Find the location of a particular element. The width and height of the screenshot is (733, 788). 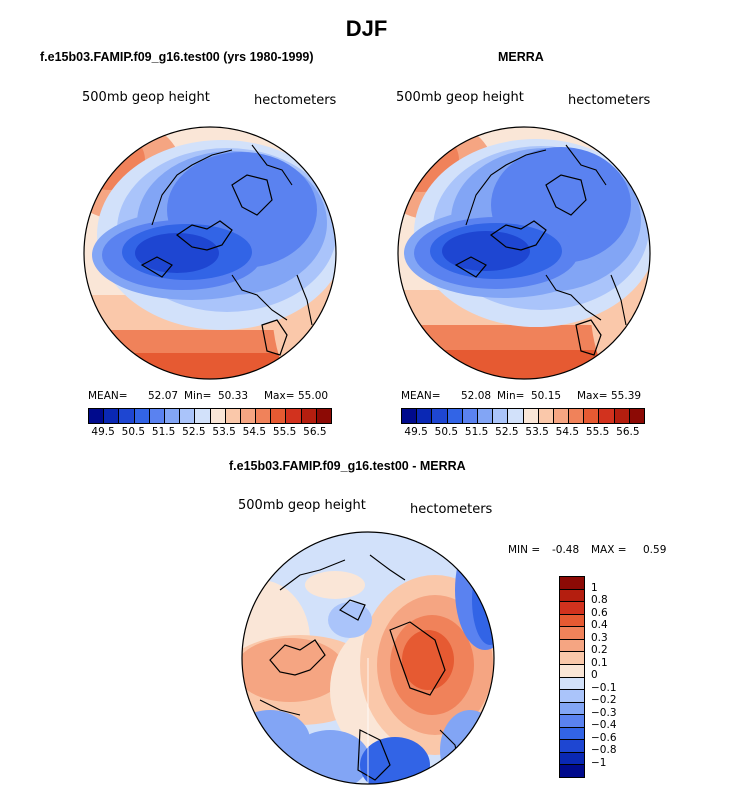

right-max-label: Max= is located at coordinates (592, 396).